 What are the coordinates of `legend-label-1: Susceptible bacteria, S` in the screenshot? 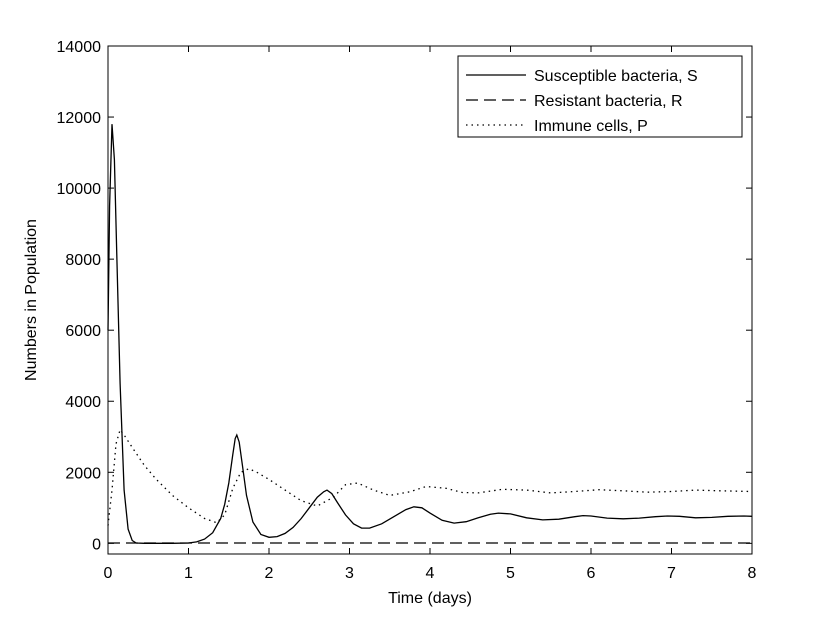 It's located at (616, 76).